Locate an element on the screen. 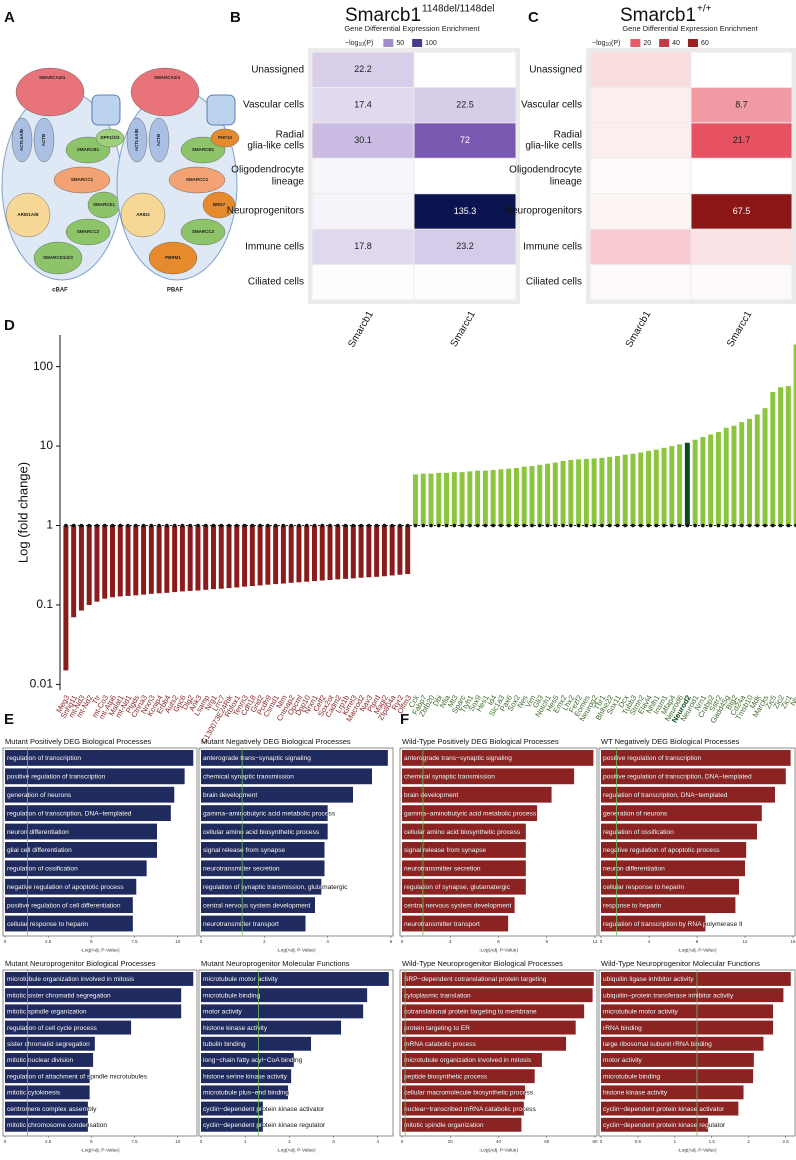 This screenshot has height=1160, width=796. bar-label: peptide biosynthetic process is located at coordinates (446, 1076).